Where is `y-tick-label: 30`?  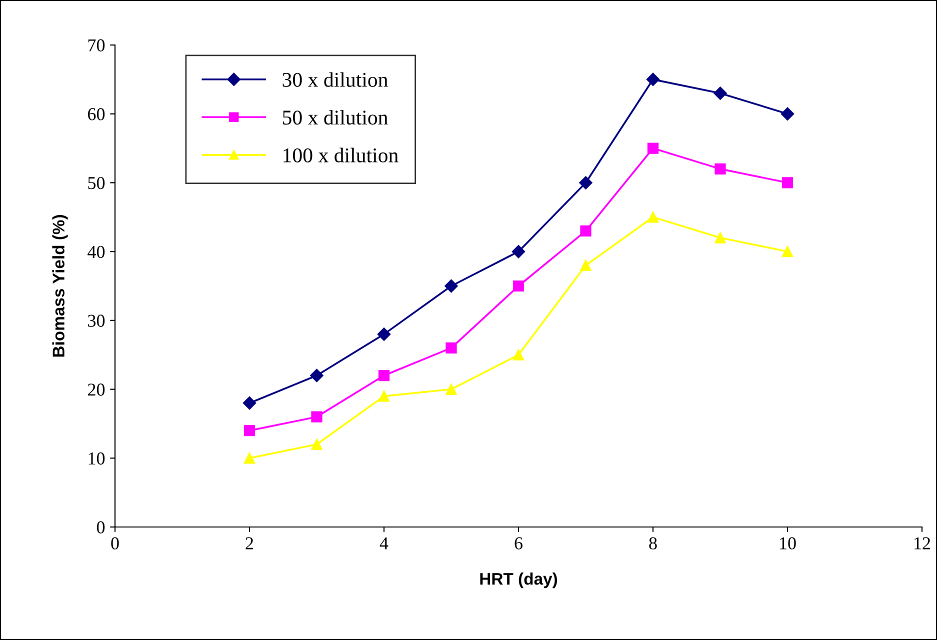 y-tick-label: 30 is located at coordinates (96, 320).